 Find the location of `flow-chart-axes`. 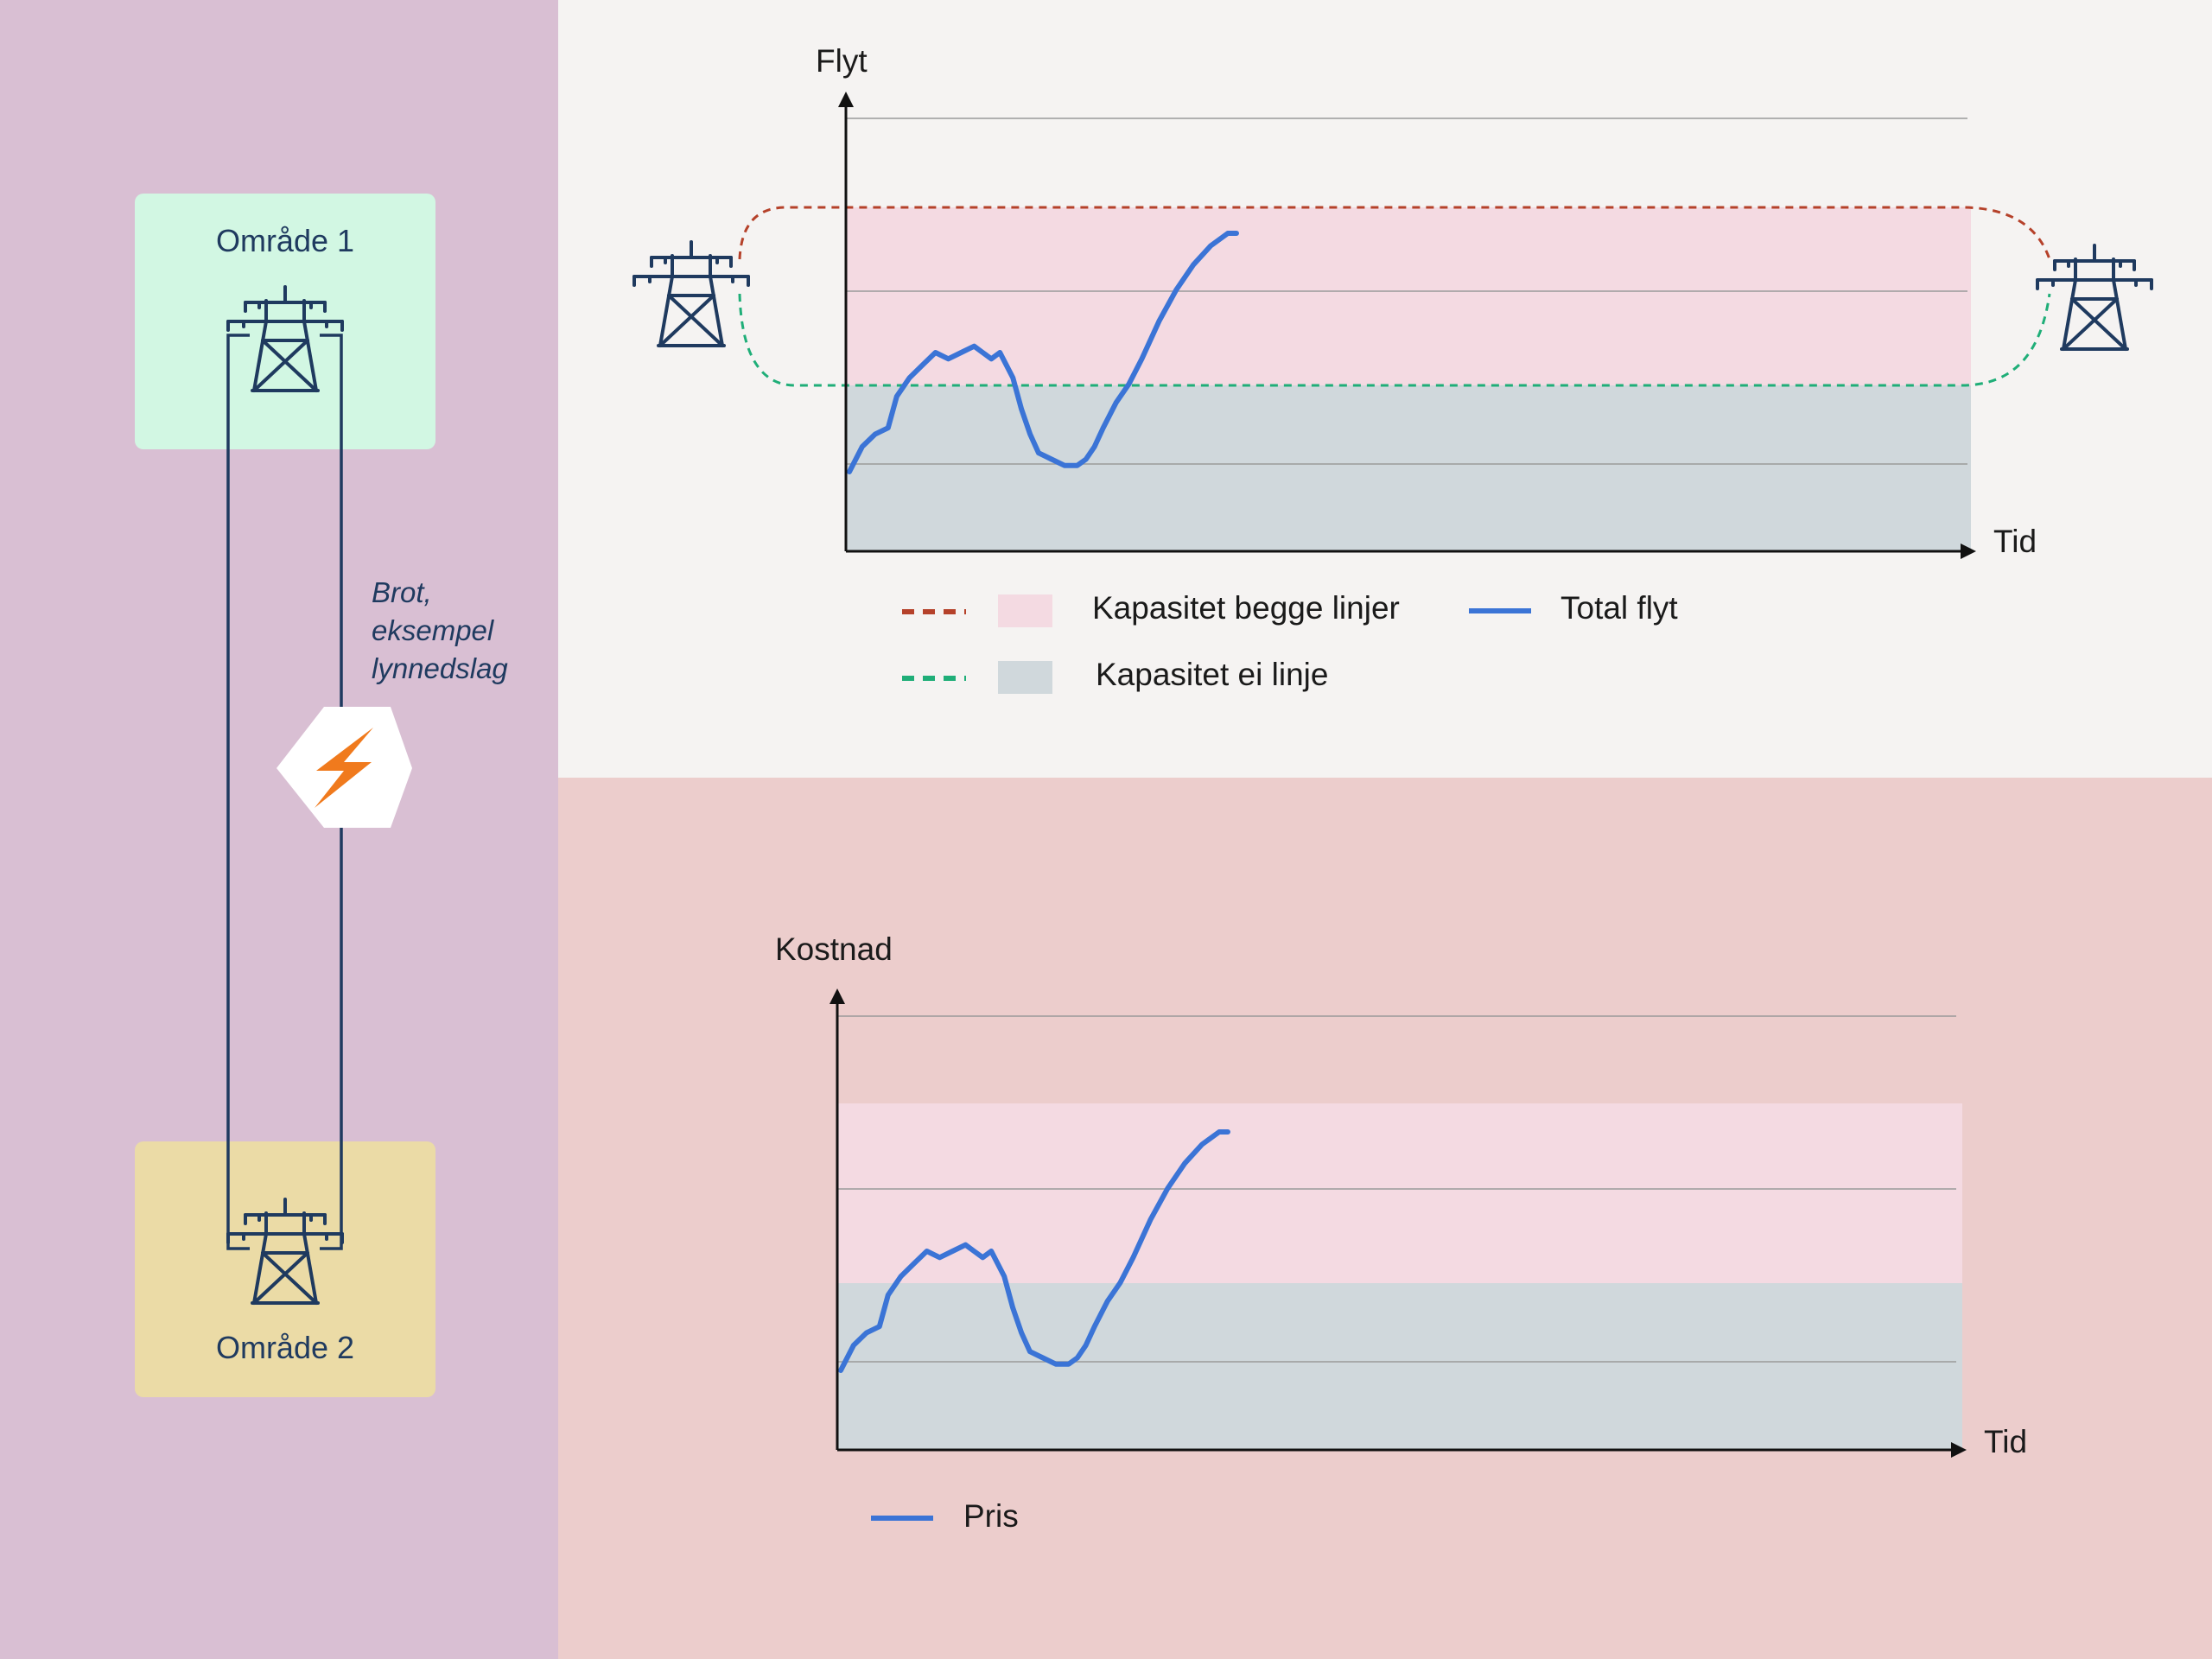

flow-chart-axes is located at coordinates (1407, 325).